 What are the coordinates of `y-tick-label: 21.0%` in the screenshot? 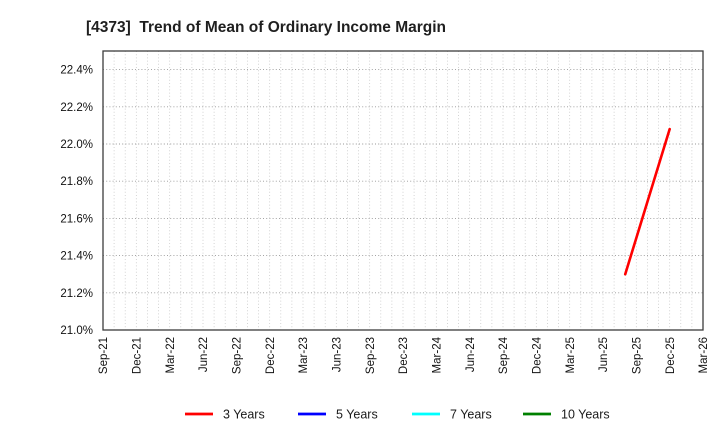 It's located at (76, 331).